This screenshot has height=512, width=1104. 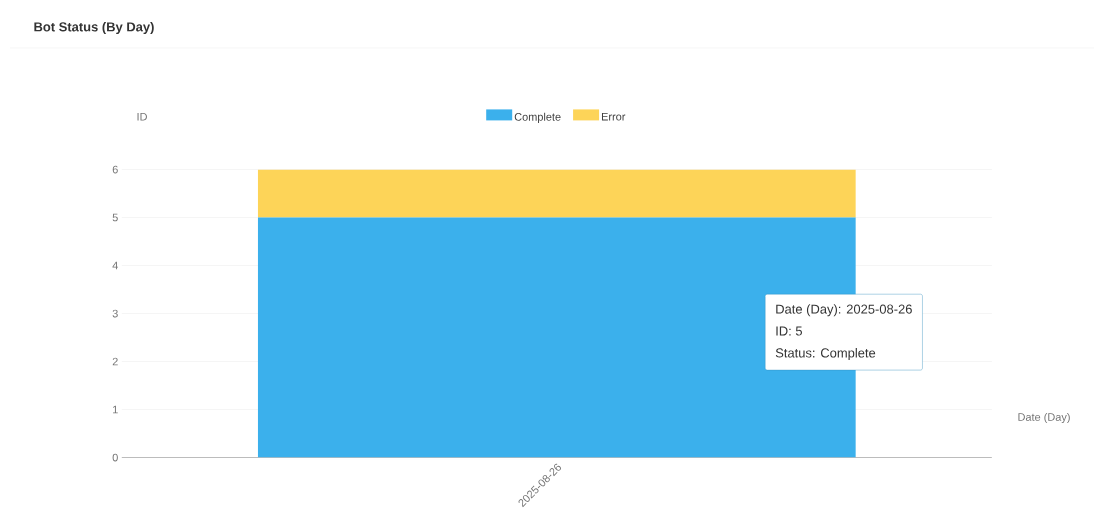 I want to click on y-tick-label: 3, so click(x=115, y=313).